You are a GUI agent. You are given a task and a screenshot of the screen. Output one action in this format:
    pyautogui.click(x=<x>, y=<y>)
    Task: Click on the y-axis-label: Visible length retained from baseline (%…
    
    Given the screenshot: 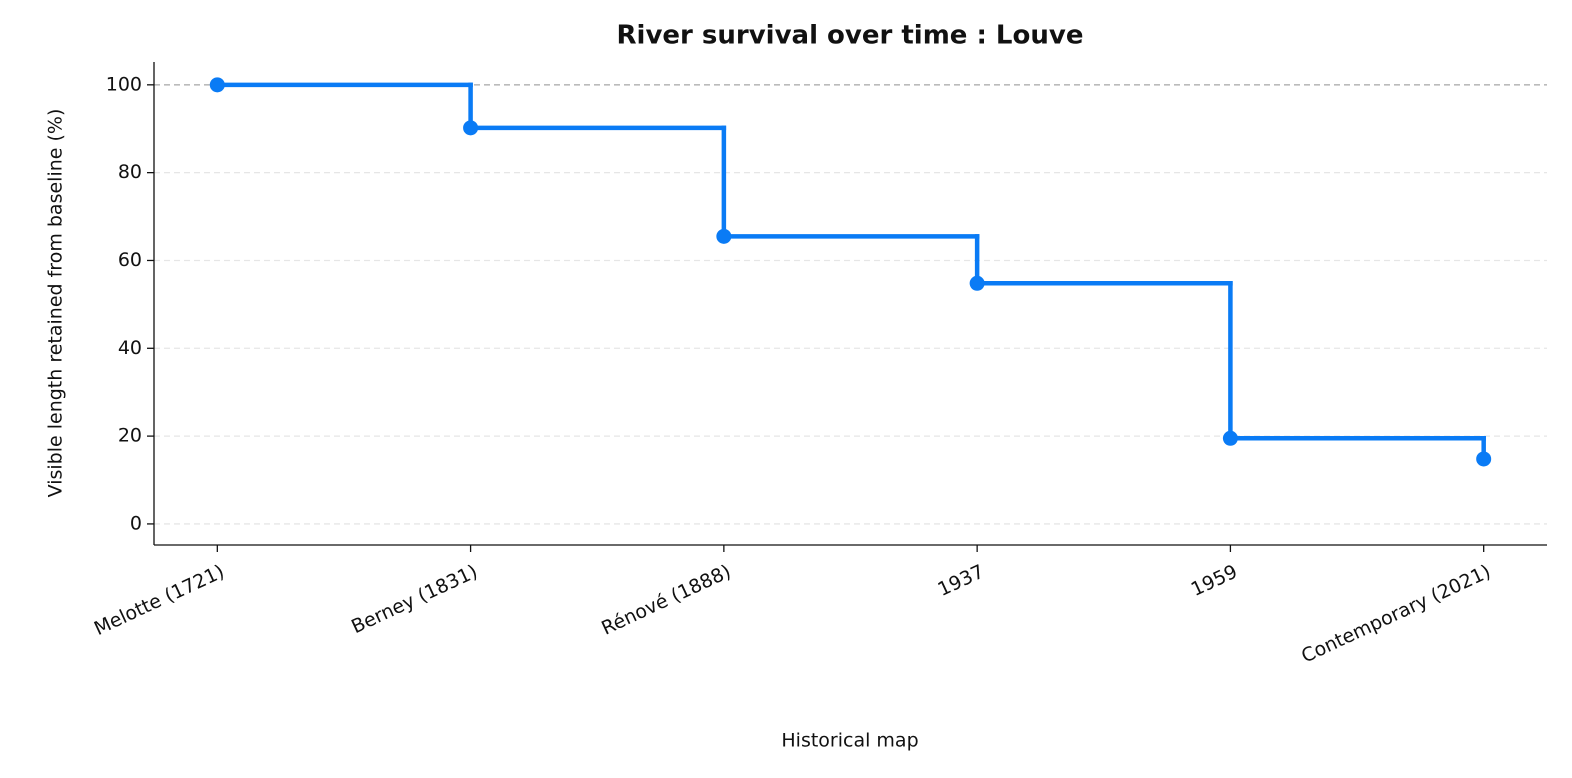 What is the action you would take?
    pyautogui.click(x=56, y=303)
    